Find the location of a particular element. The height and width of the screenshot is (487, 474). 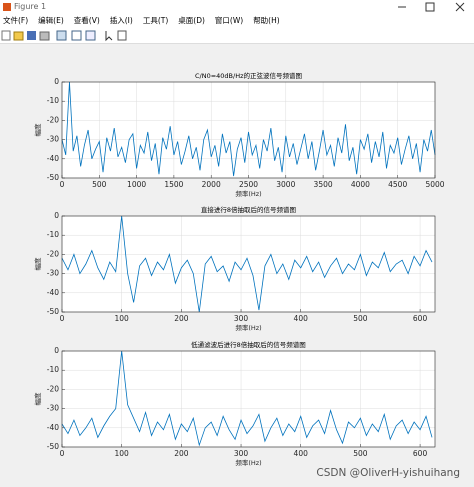

window-title: Figure 1 is located at coordinates (30, 6).